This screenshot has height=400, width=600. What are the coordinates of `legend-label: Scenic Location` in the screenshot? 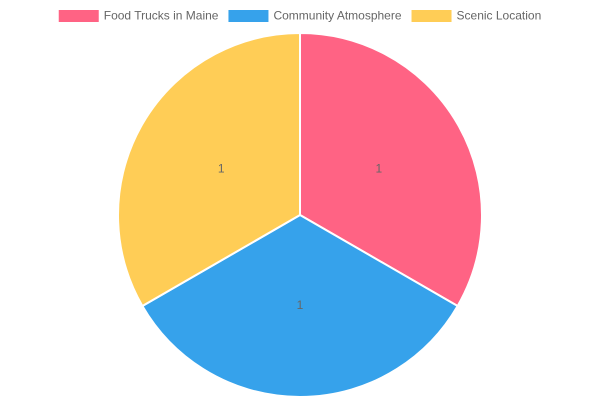 It's located at (499, 16).